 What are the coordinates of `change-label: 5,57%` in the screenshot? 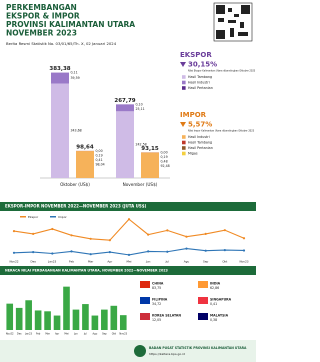 It's located at (200, 125).